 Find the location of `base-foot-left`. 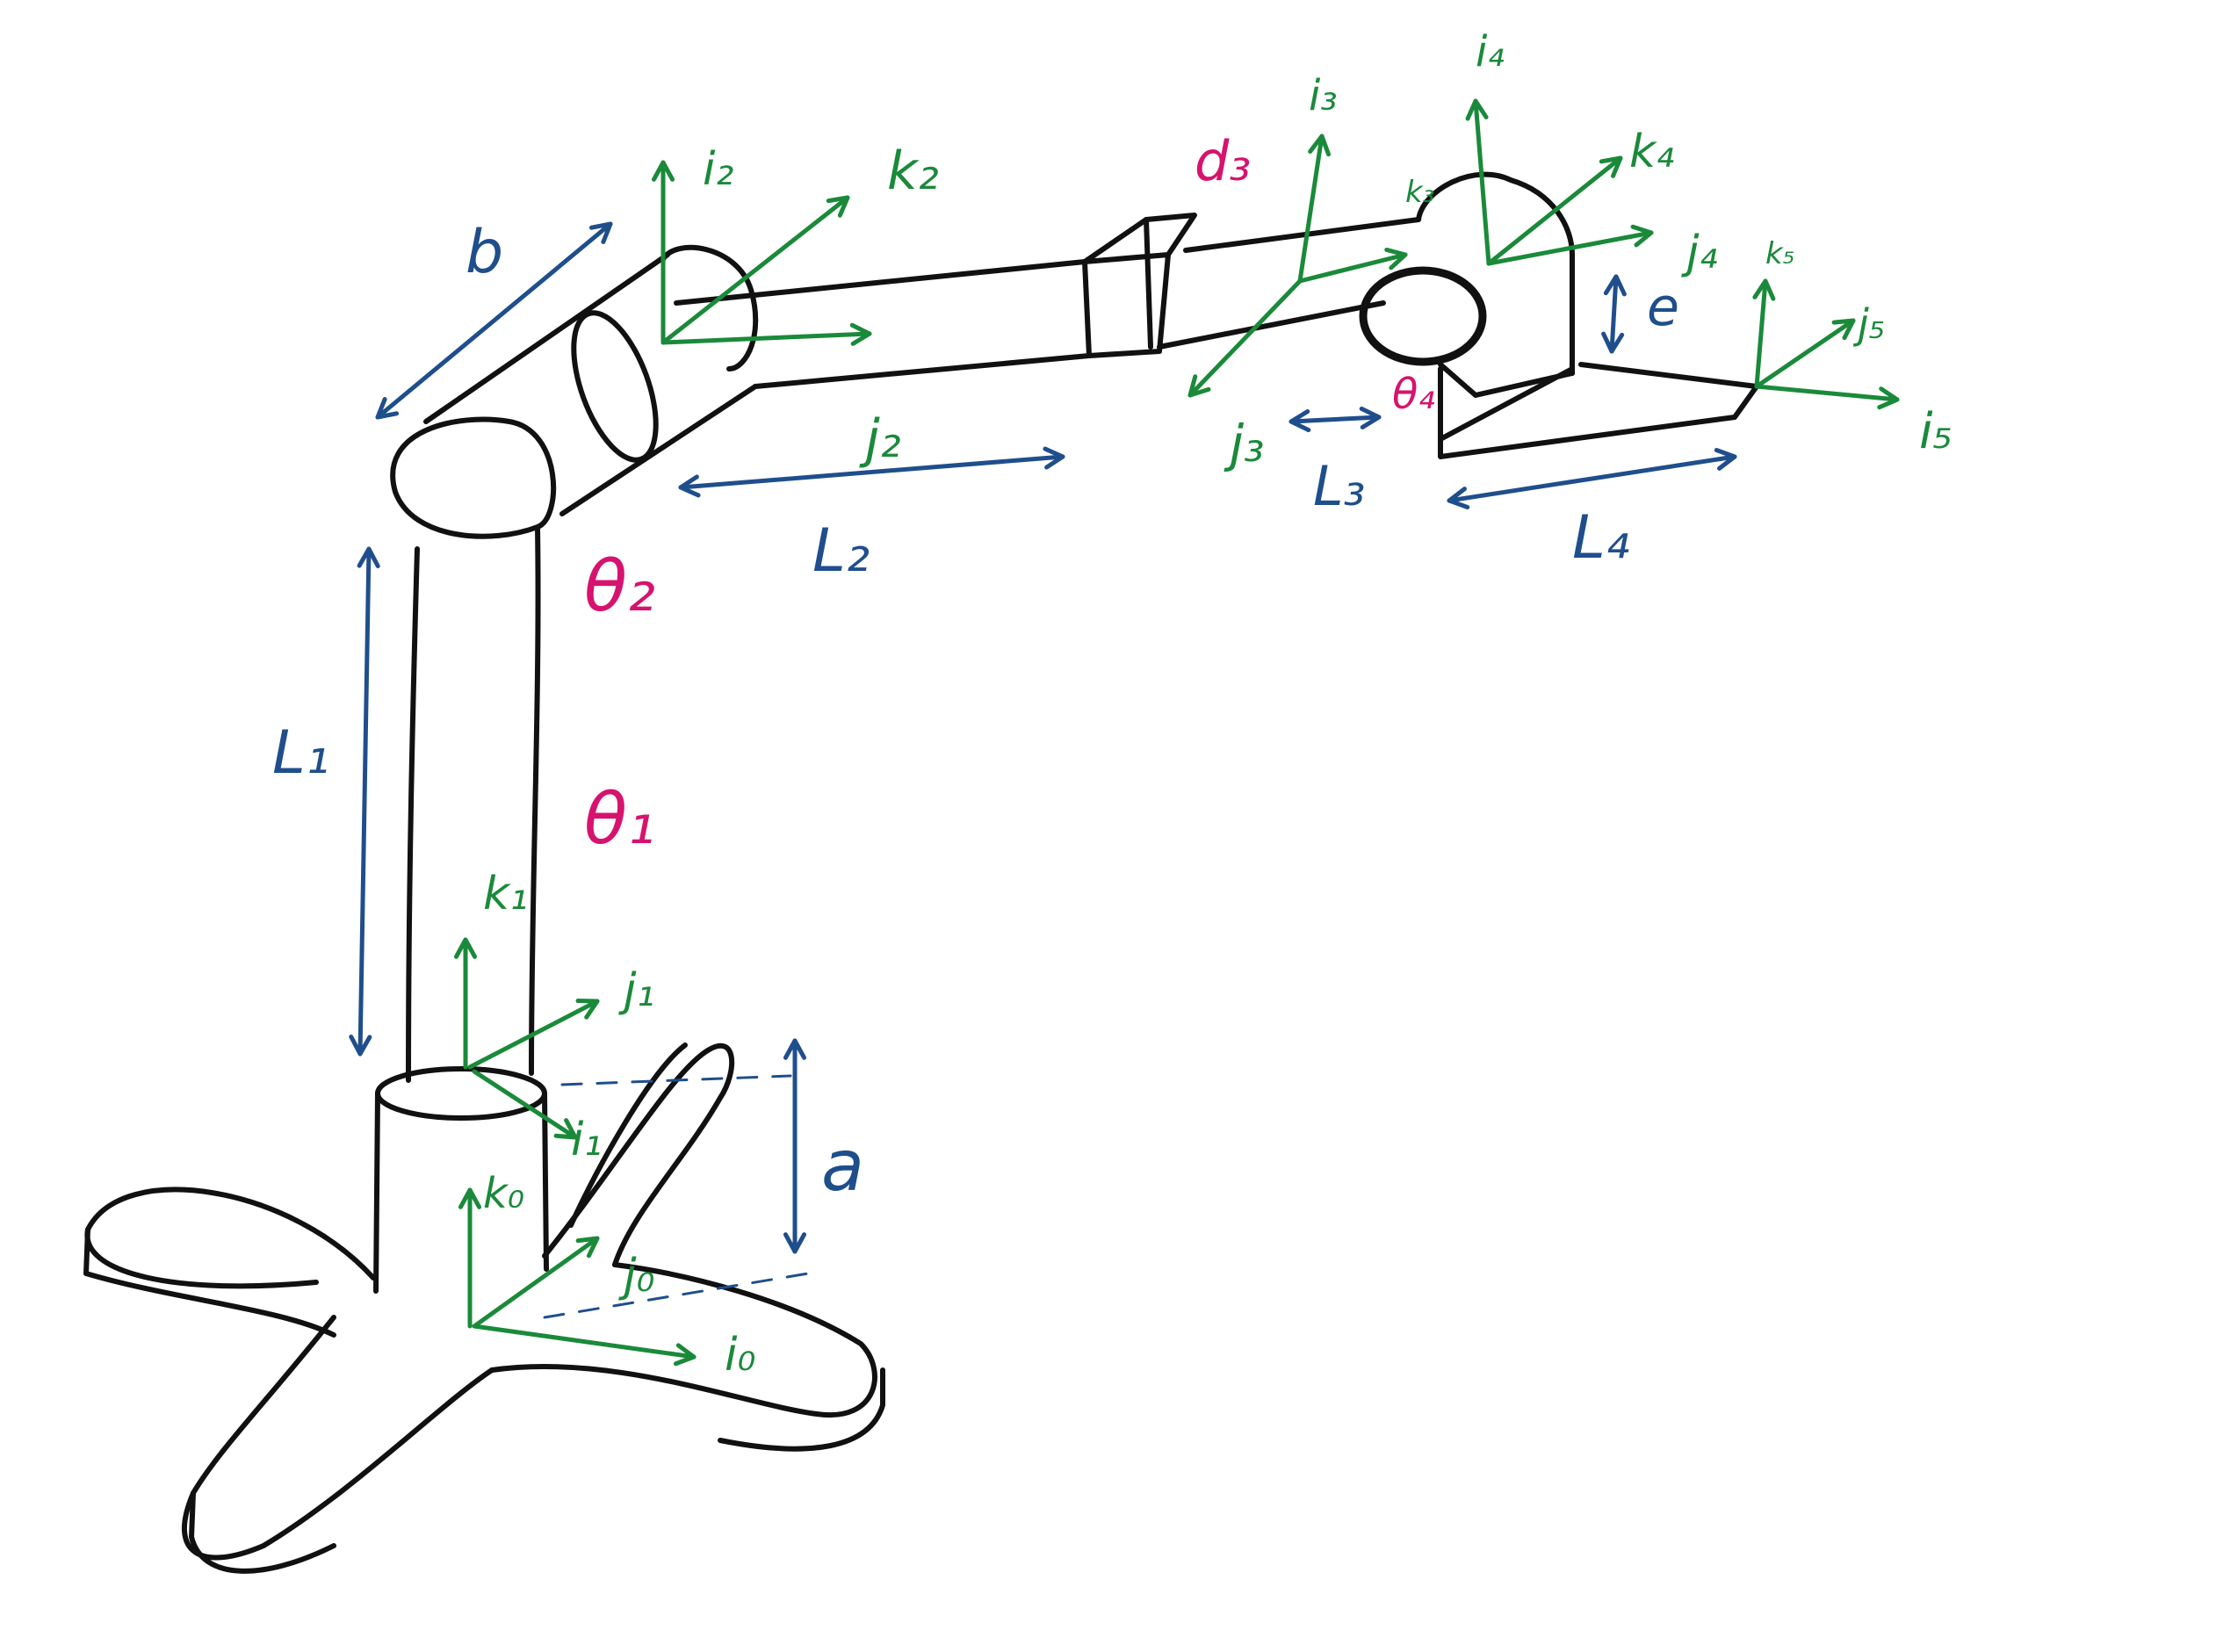

base-foot-left is located at coordinates (230, 1238).